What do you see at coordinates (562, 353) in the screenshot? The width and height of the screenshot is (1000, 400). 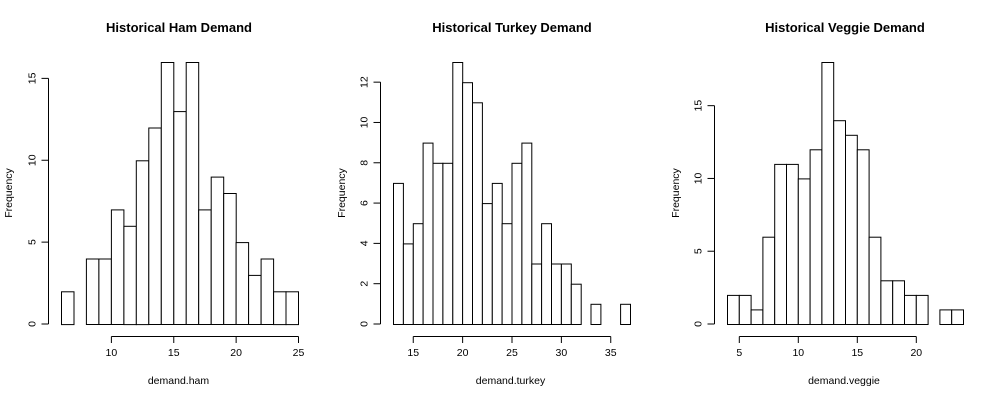 I see `x-tick-label: 30` at bounding box center [562, 353].